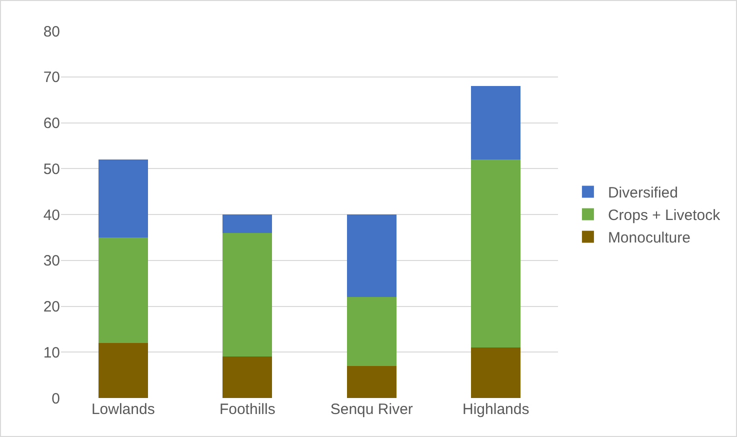  I want to click on y-tick-label: 70, so click(51, 77).